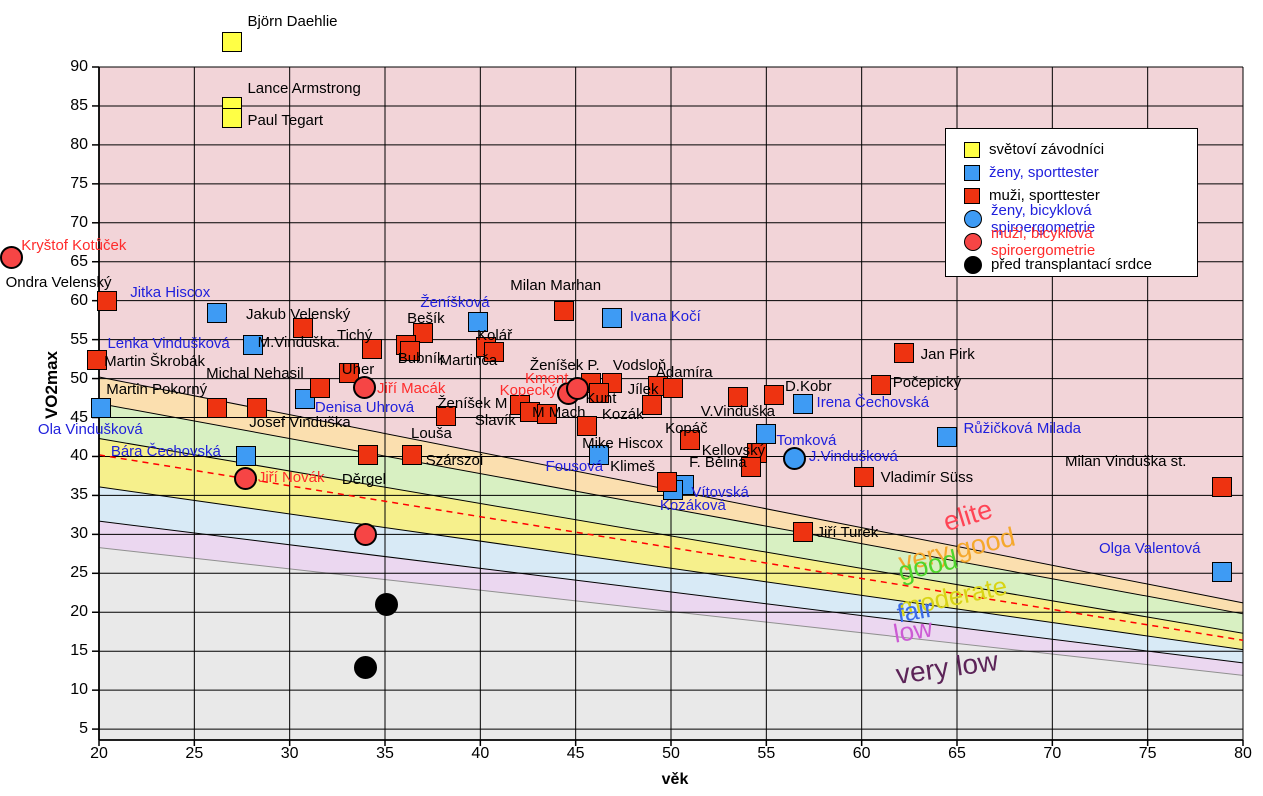  I want to click on legend-item-label: světoví závodníci, so click(1047, 149).